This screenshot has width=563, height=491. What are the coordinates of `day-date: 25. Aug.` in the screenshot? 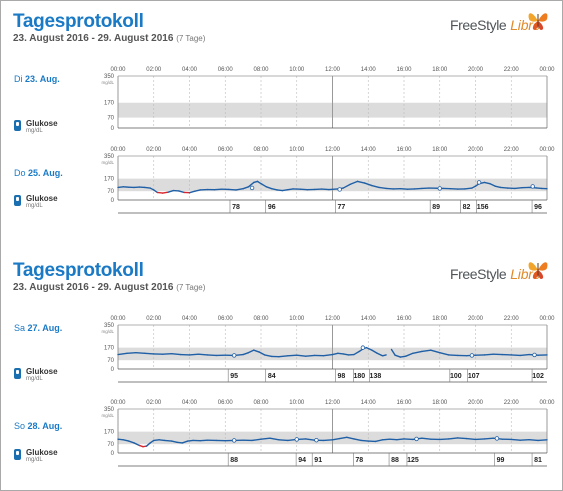 It's located at (45, 173).